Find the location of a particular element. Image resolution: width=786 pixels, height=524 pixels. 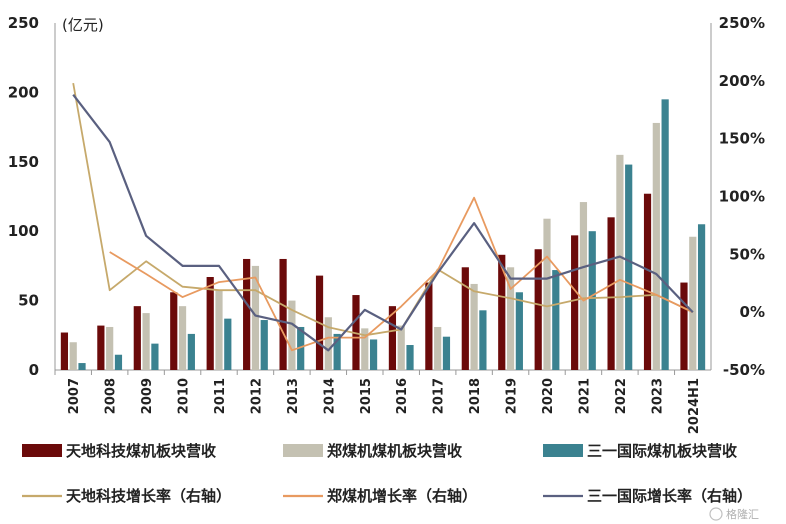

legend-label: 天地科技煤机板块营收 is located at coordinates (141, 451).